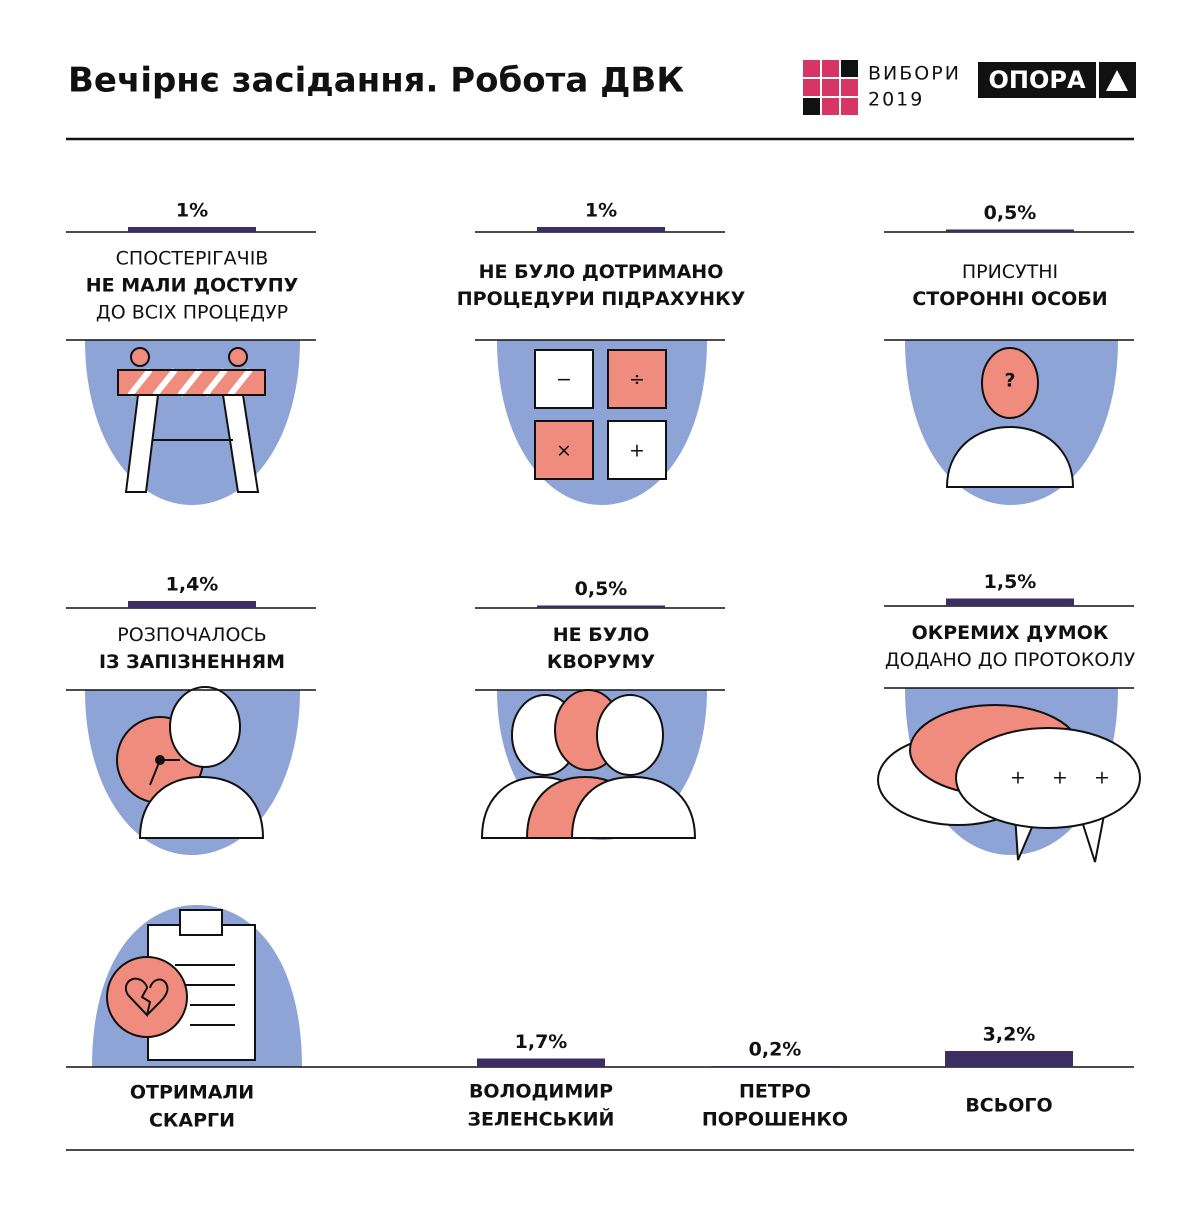 This screenshot has height=1216, width=1201. Describe the element at coordinates (1010, 660) in the screenshot. I see `label: ДОДАНО ДО ПРОТОКОЛУ` at that location.